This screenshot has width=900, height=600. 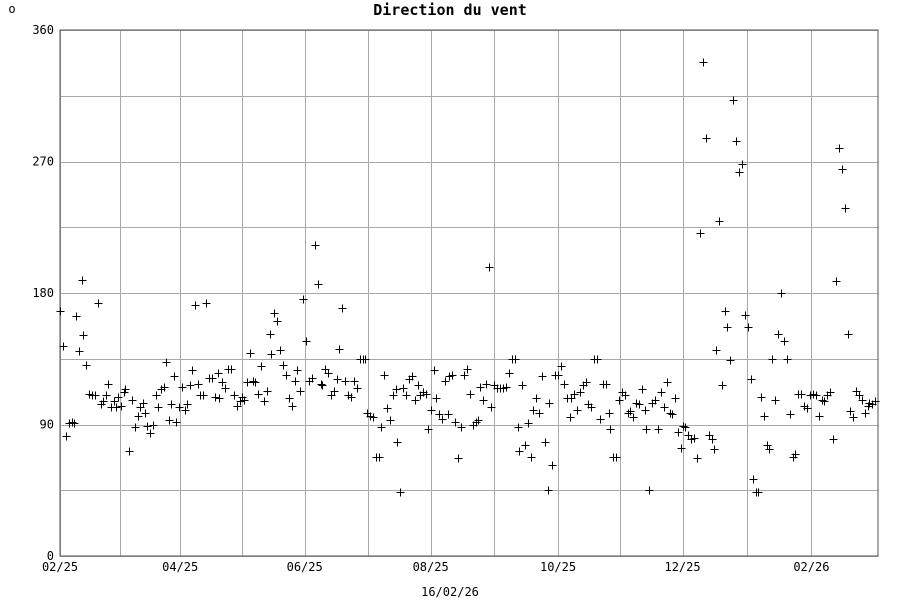 I want to click on y-tick-label: 270, so click(x=43, y=162).